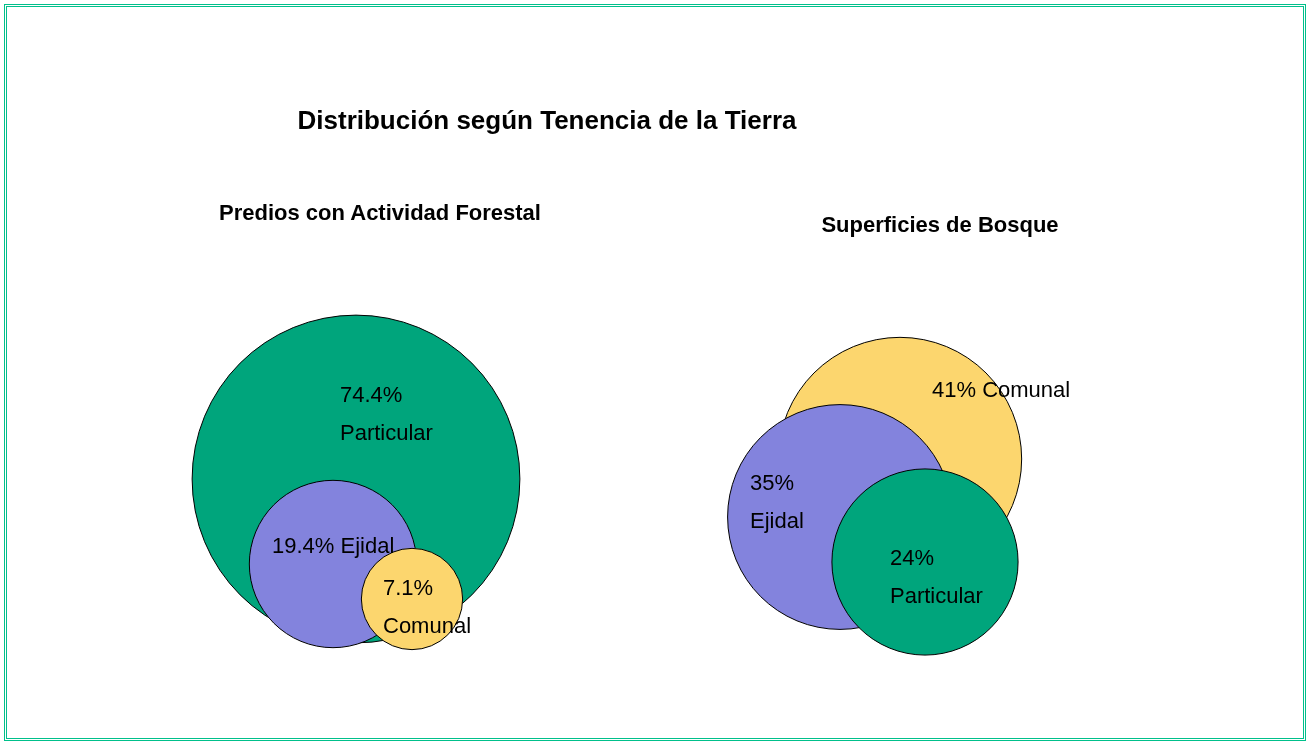  I want to click on text: Distribución según Tenencia de la Tierra, so click(547, 120).